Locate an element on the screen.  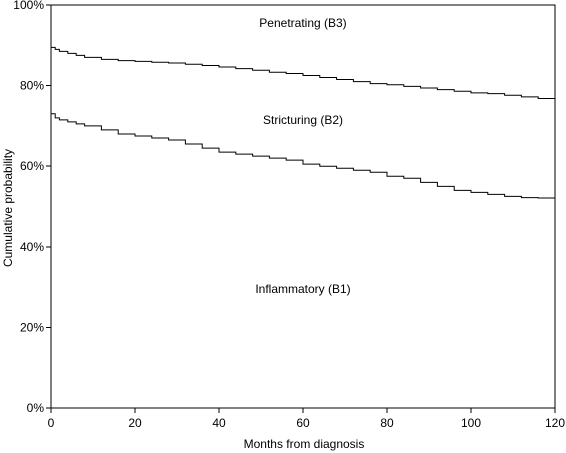
y-tick-label: 20% is located at coordinates (32, 327).